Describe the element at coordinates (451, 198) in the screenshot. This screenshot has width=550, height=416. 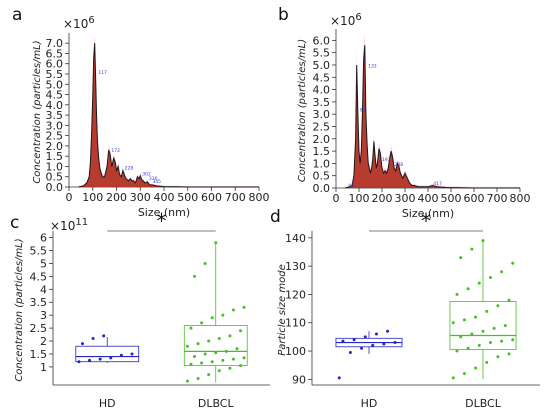
I see `x-tick-label: 500` at that location.